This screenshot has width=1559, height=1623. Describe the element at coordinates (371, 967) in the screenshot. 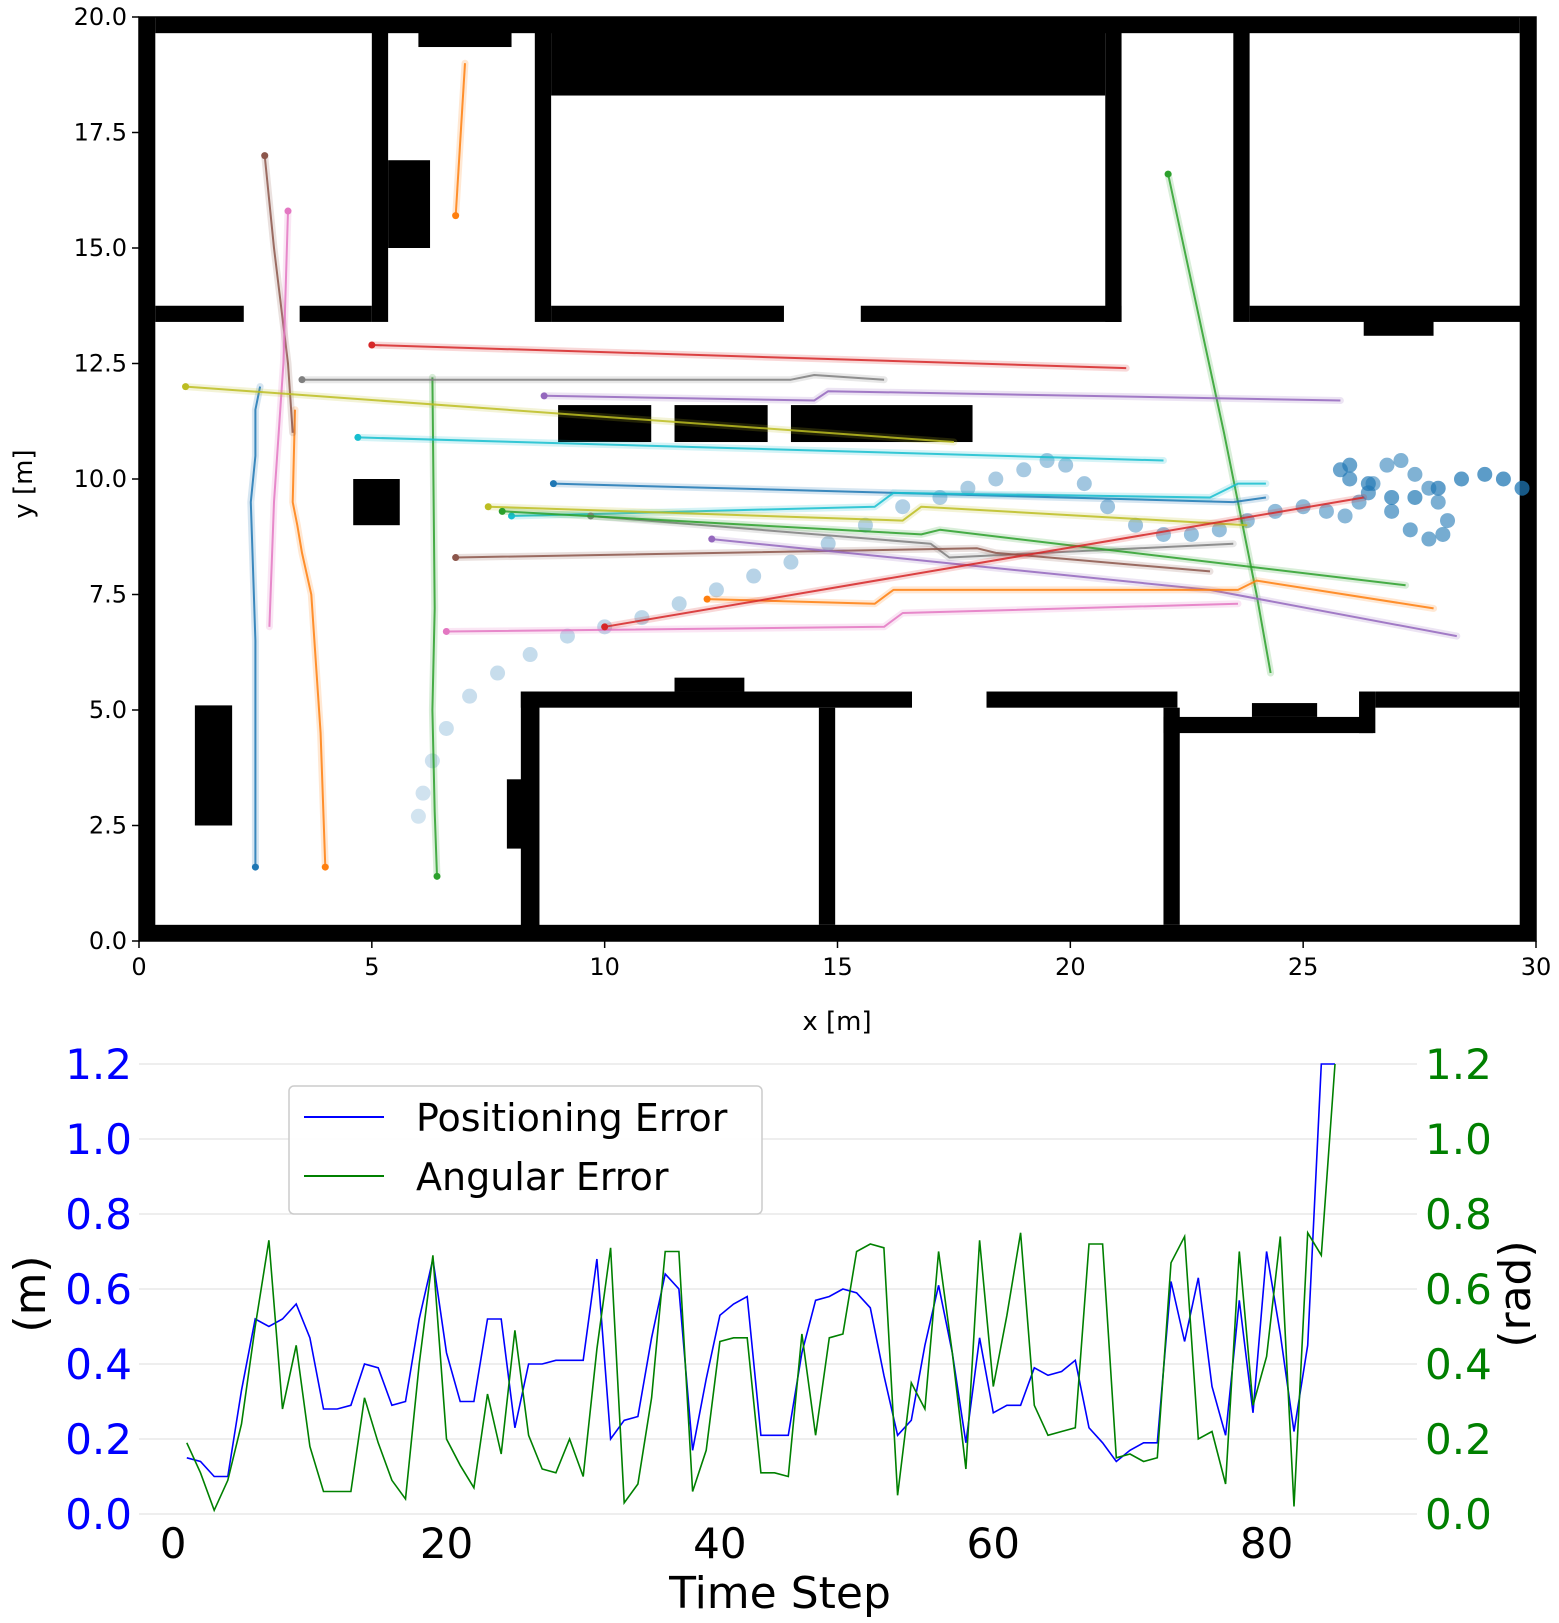

I see `map-x-tick-label-1: 5` at that location.